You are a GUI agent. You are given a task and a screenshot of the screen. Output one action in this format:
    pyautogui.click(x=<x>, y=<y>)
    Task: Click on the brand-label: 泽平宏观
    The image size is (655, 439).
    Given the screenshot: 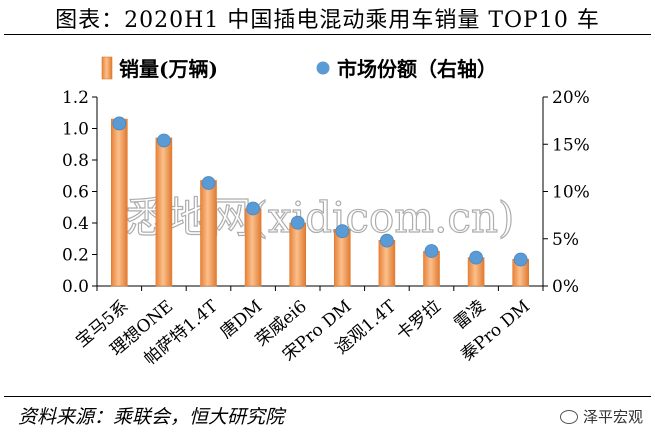 What is the action you would take?
    pyautogui.click(x=612, y=417)
    